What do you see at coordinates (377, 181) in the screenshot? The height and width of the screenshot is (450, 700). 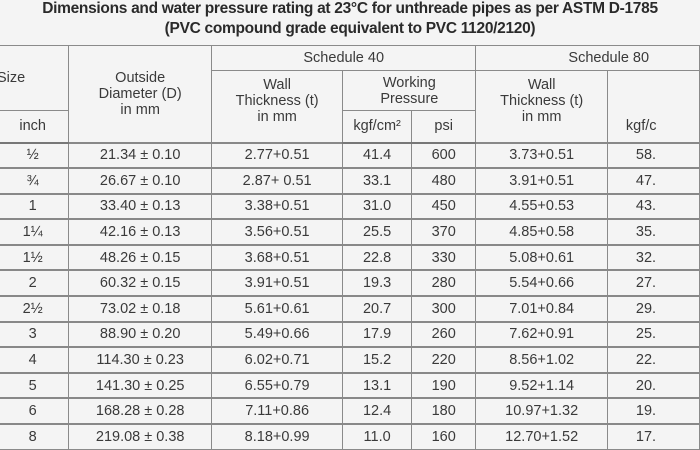 I see `kgf-40-cell: 33.1` at bounding box center [377, 181].